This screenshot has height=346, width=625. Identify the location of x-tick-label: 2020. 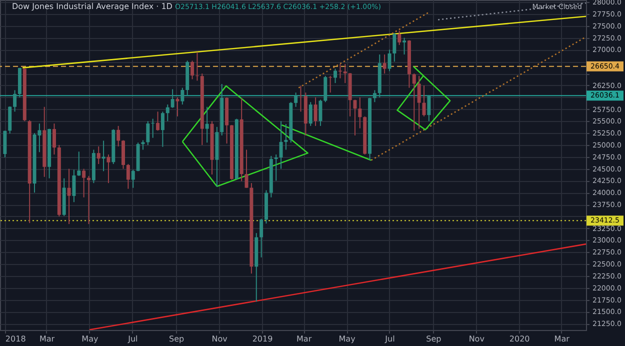
(519, 339).